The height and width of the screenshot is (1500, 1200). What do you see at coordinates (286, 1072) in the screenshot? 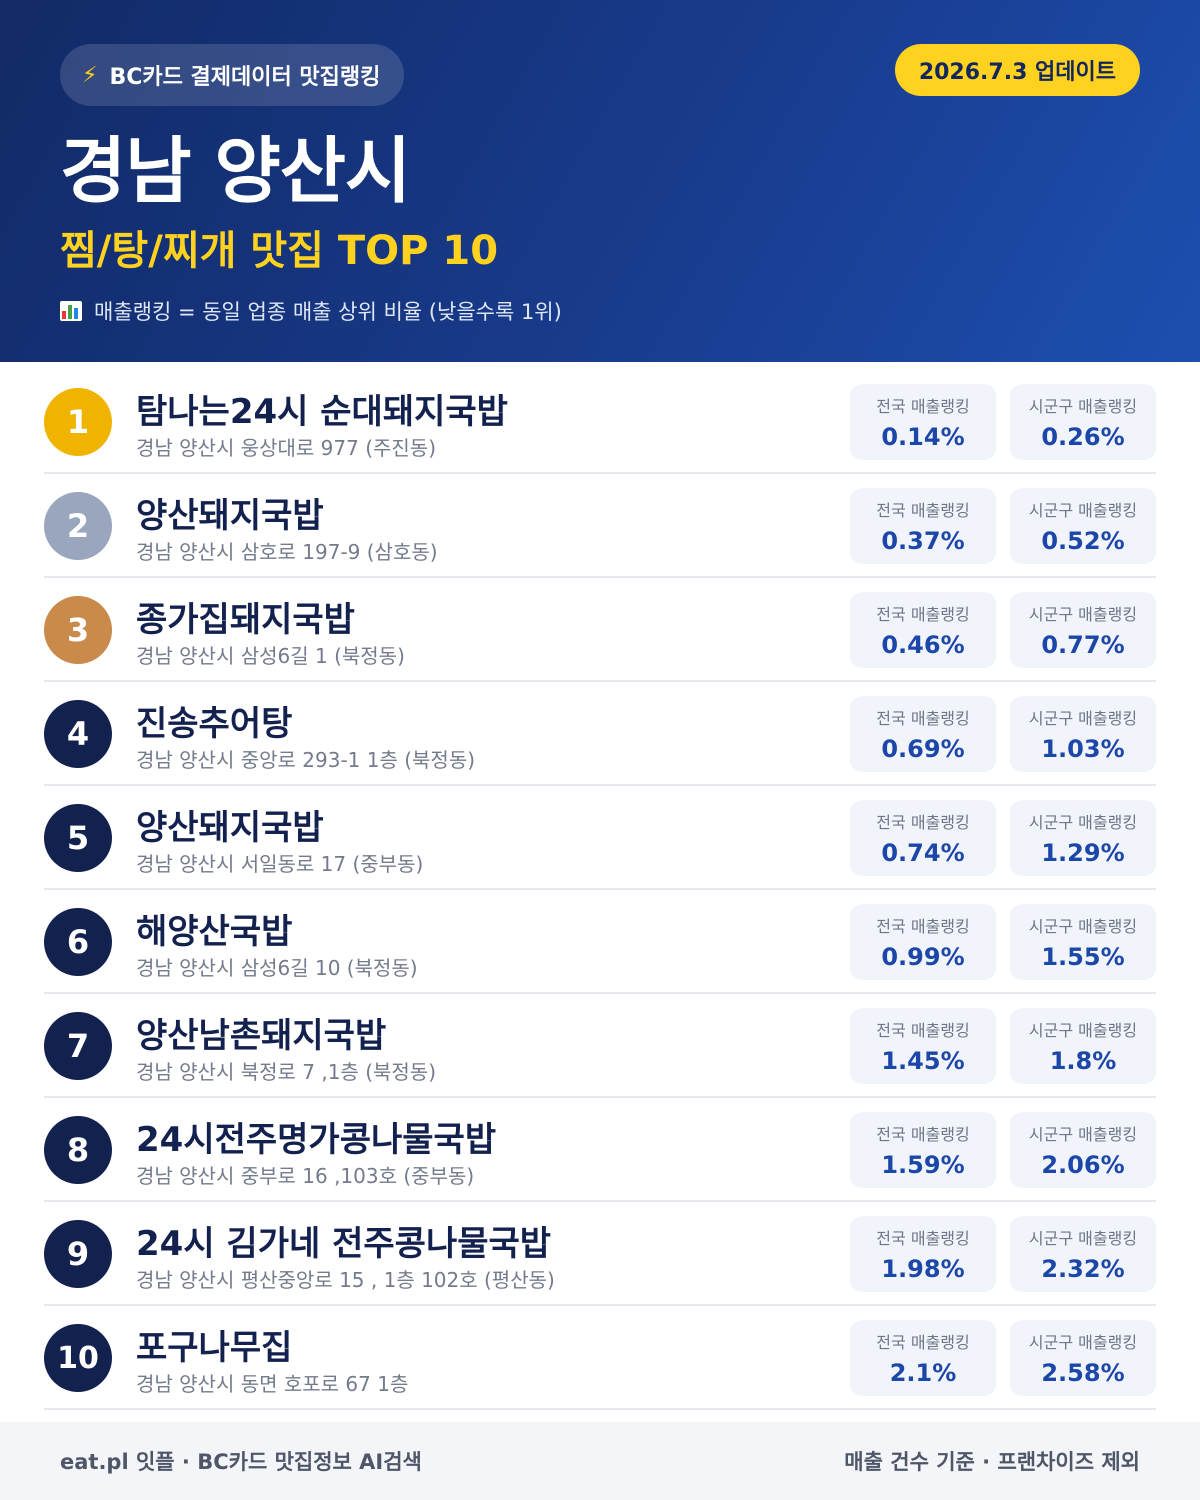
I see `restaurant-address: 경남 양산시 북정로 7 ,1층 (북정동)` at bounding box center [286, 1072].